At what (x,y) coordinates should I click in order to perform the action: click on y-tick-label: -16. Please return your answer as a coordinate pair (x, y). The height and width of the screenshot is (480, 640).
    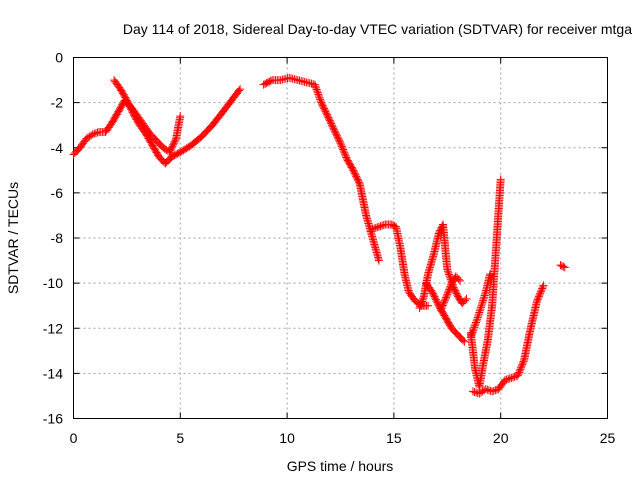
    Looking at the image, I should click on (53, 419).